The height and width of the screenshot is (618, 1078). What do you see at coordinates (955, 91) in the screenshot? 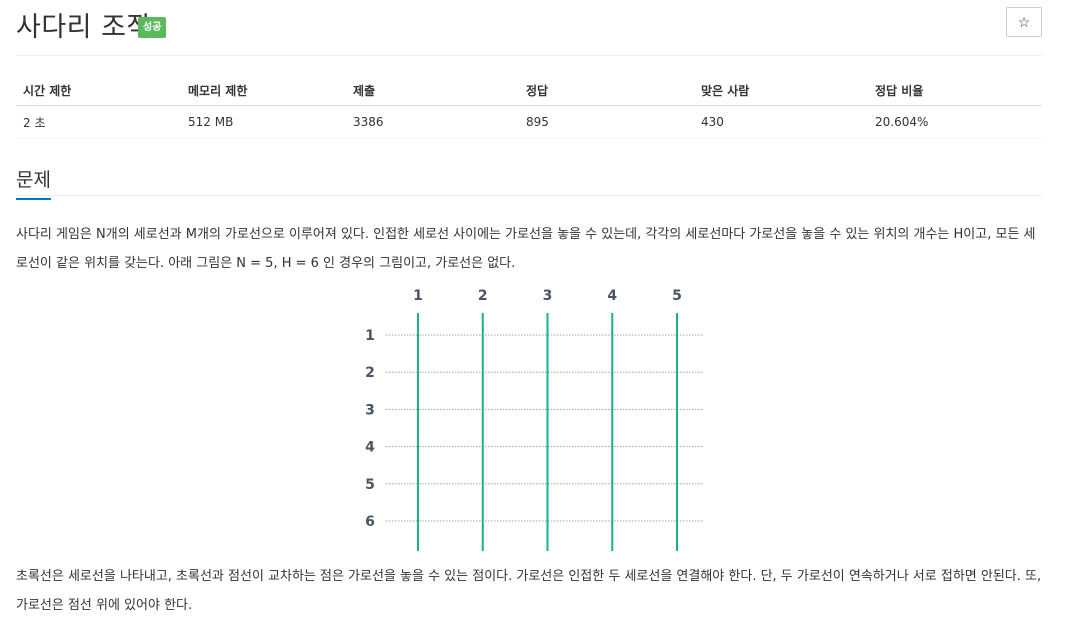
I see `table-header: 정답 비율` at bounding box center [955, 91].